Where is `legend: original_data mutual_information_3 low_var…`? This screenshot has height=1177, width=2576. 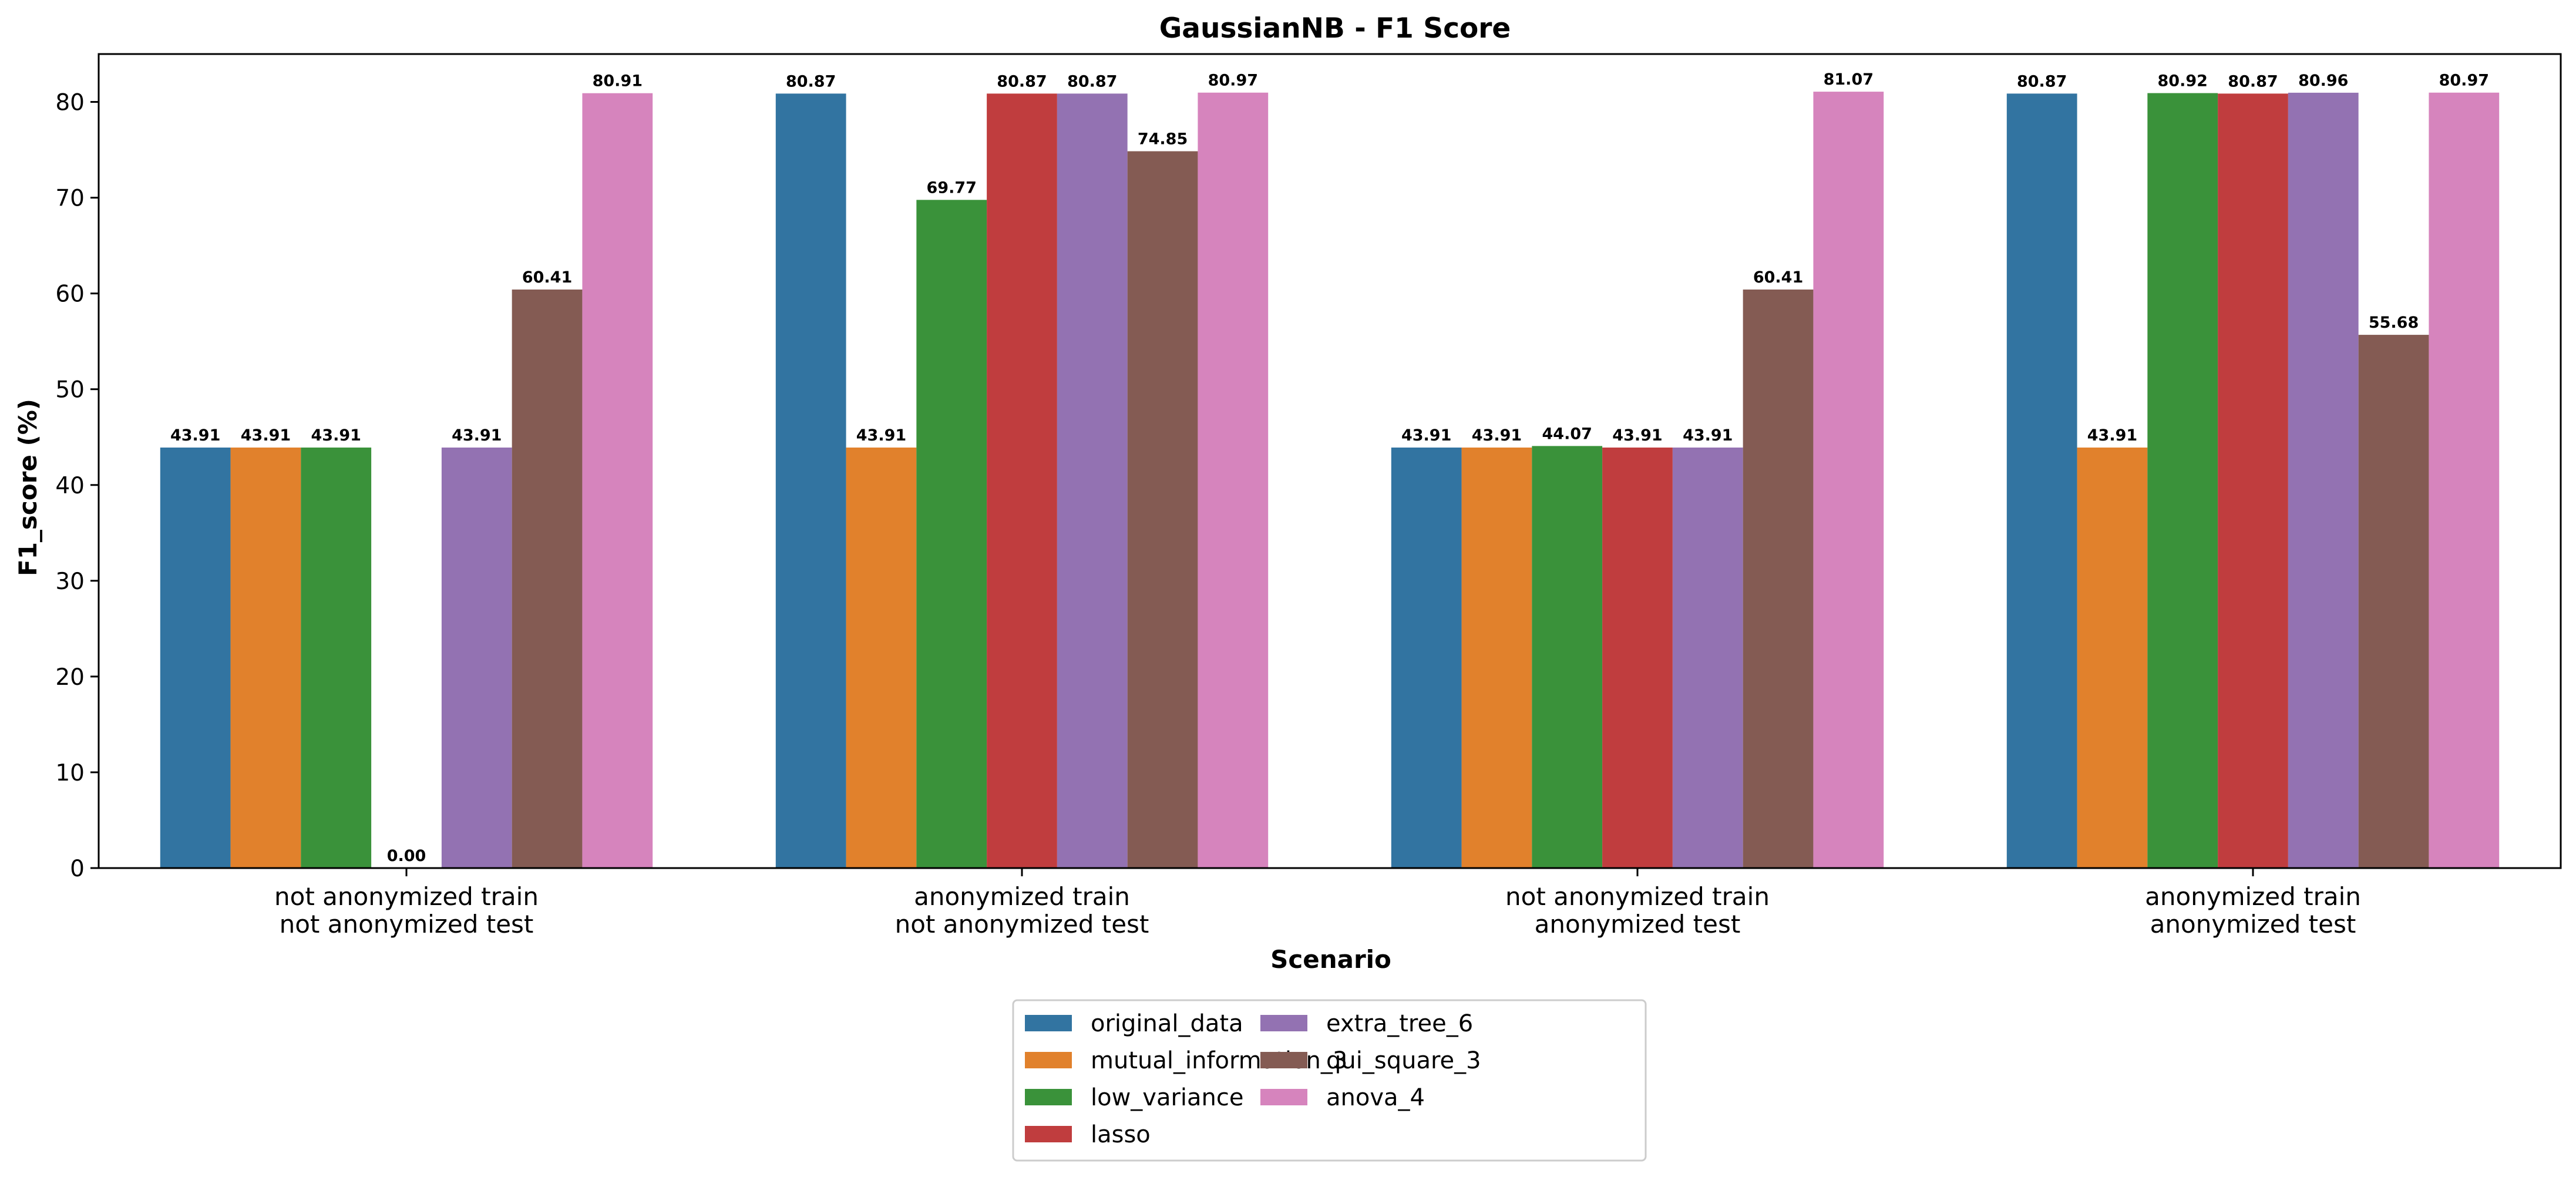
legend: original_data mutual_information_3 low_var… is located at coordinates (1329, 1080).